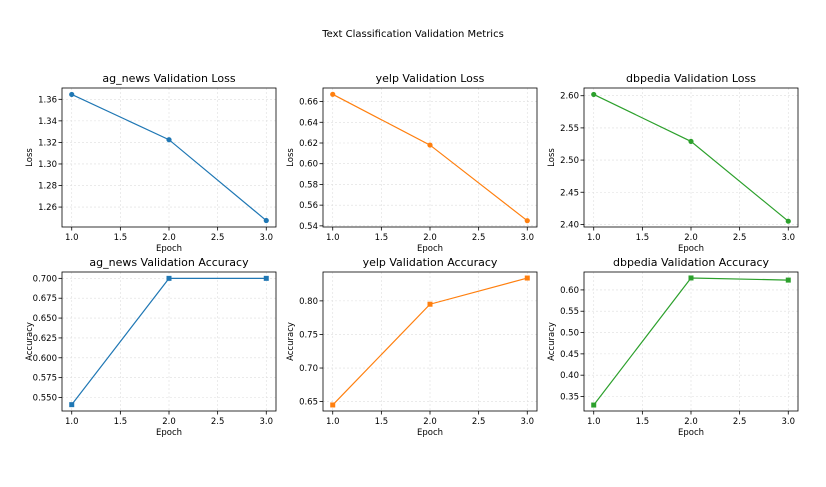 Image resolution: width=826 pixels, height=487 pixels. I want to click on y-tick-label: 1.34, so click(47, 122).